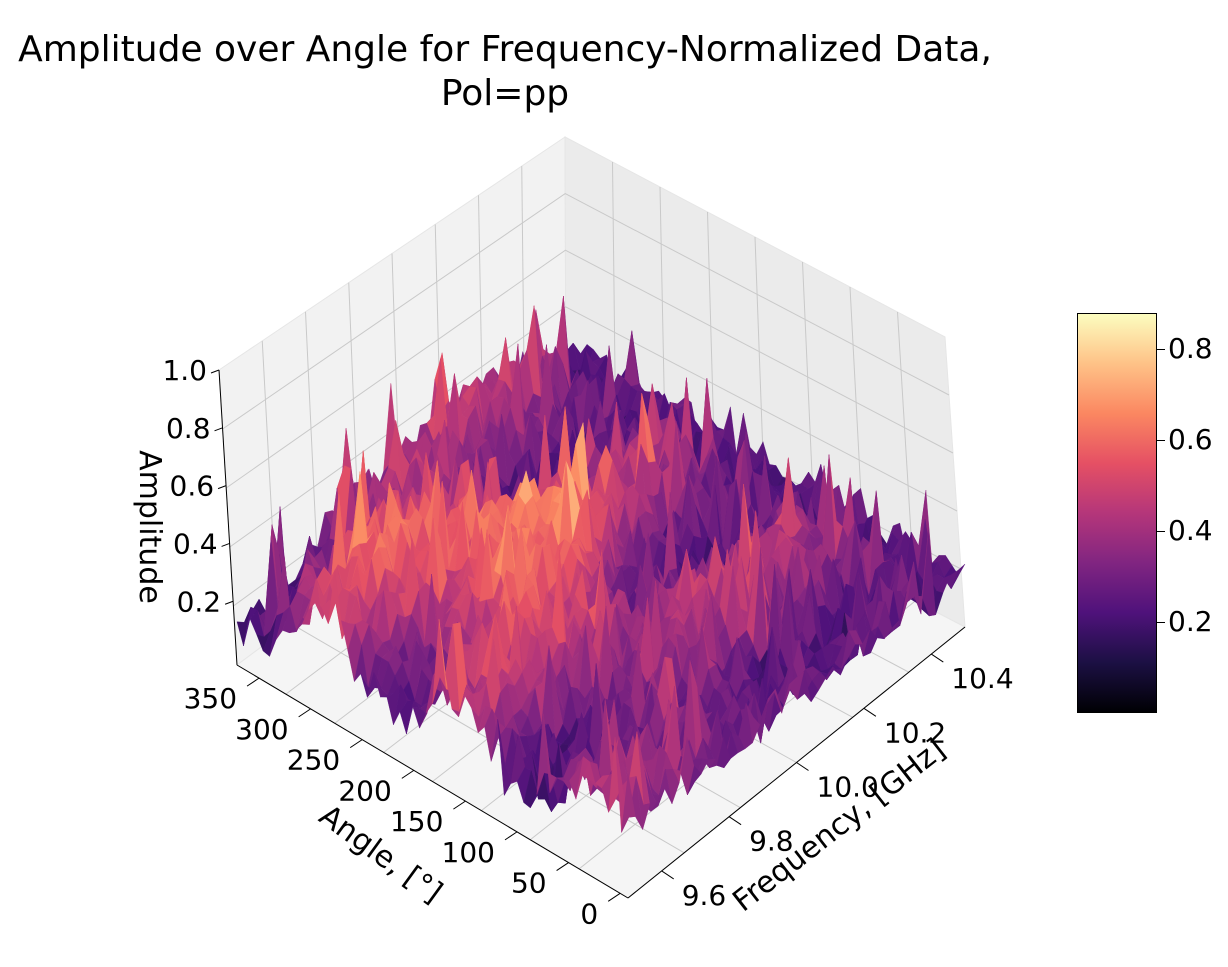 The image size is (1228, 967). What do you see at coordinates (589, 913) in the screenshot?
I see `angle-tick-label: 0` at bounding box center [589, 913].